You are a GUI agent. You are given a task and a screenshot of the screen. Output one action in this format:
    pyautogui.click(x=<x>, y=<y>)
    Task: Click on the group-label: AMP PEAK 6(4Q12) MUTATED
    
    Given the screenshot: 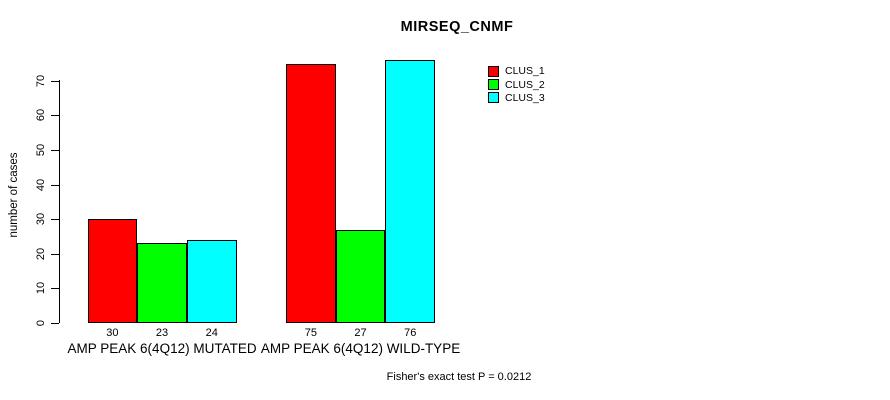 What is the action you would take?
    pyautogui.click(x=162, y=348)
    